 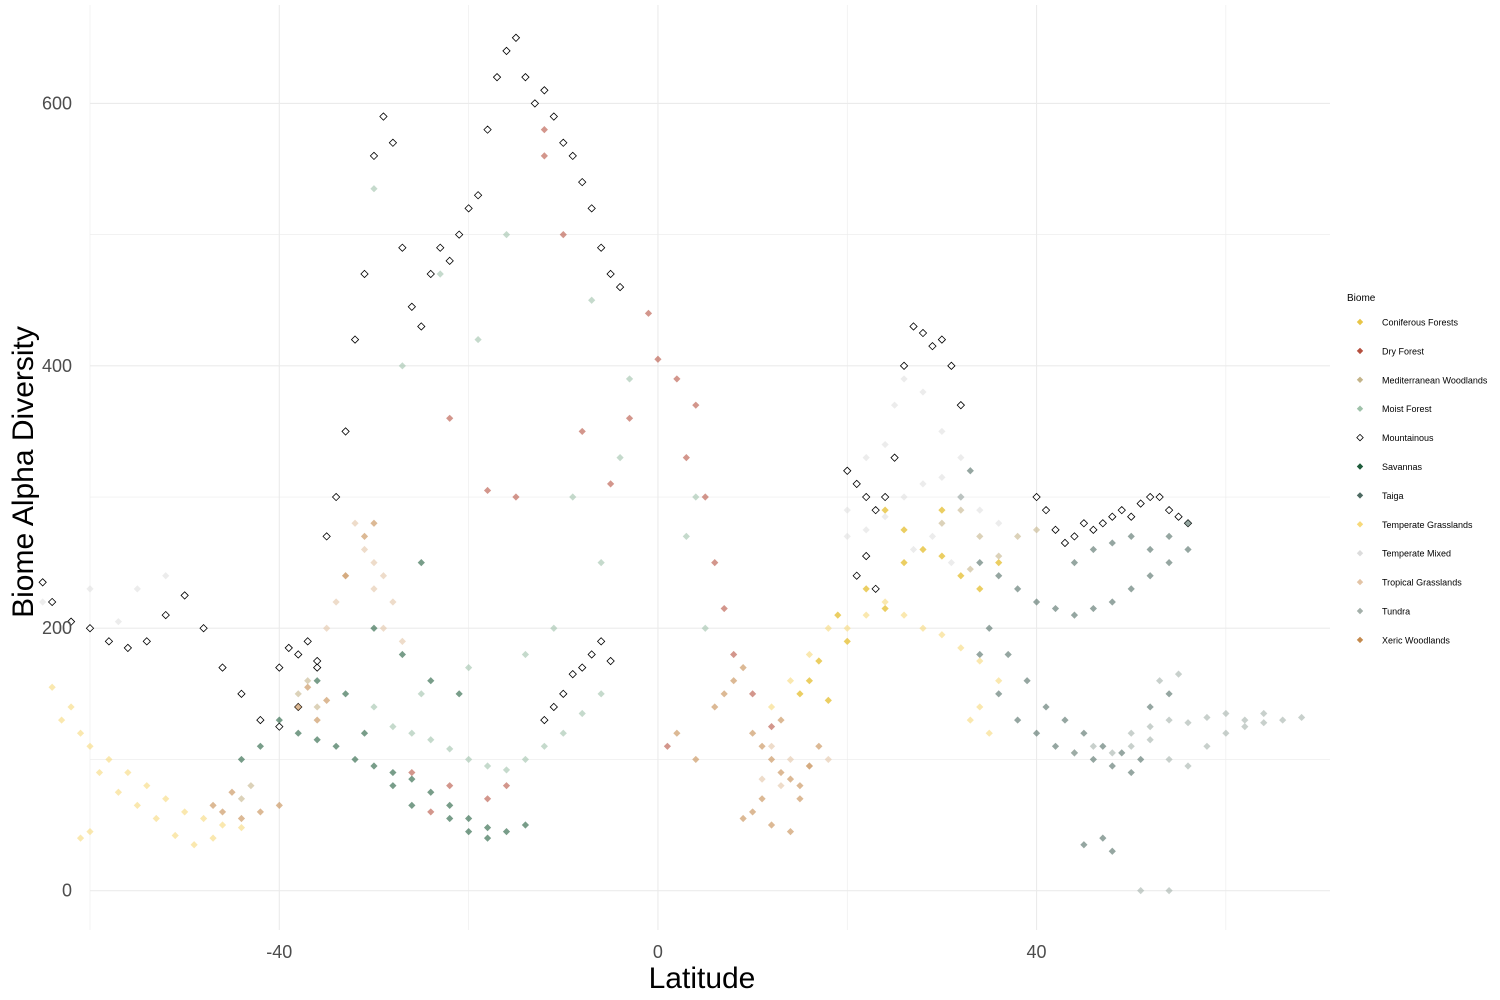 I want to click on legend-label: Temperate Mixed, so click(x=1416, y=554).